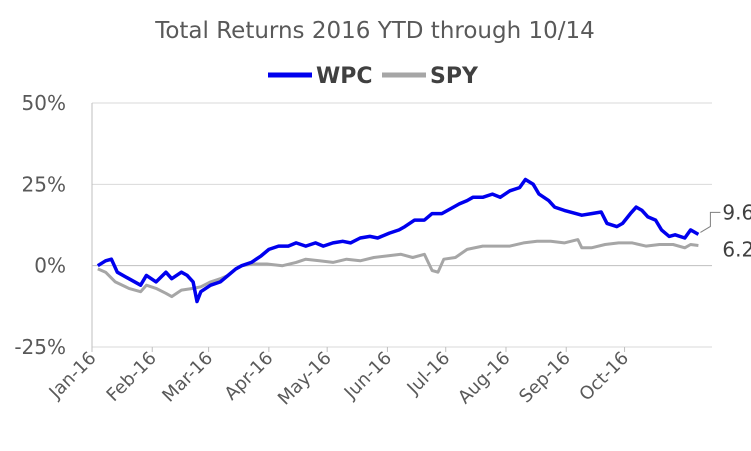  I want to click on chart-title: Total Returns 2016 YTD through 10/14, so click(374, 31).